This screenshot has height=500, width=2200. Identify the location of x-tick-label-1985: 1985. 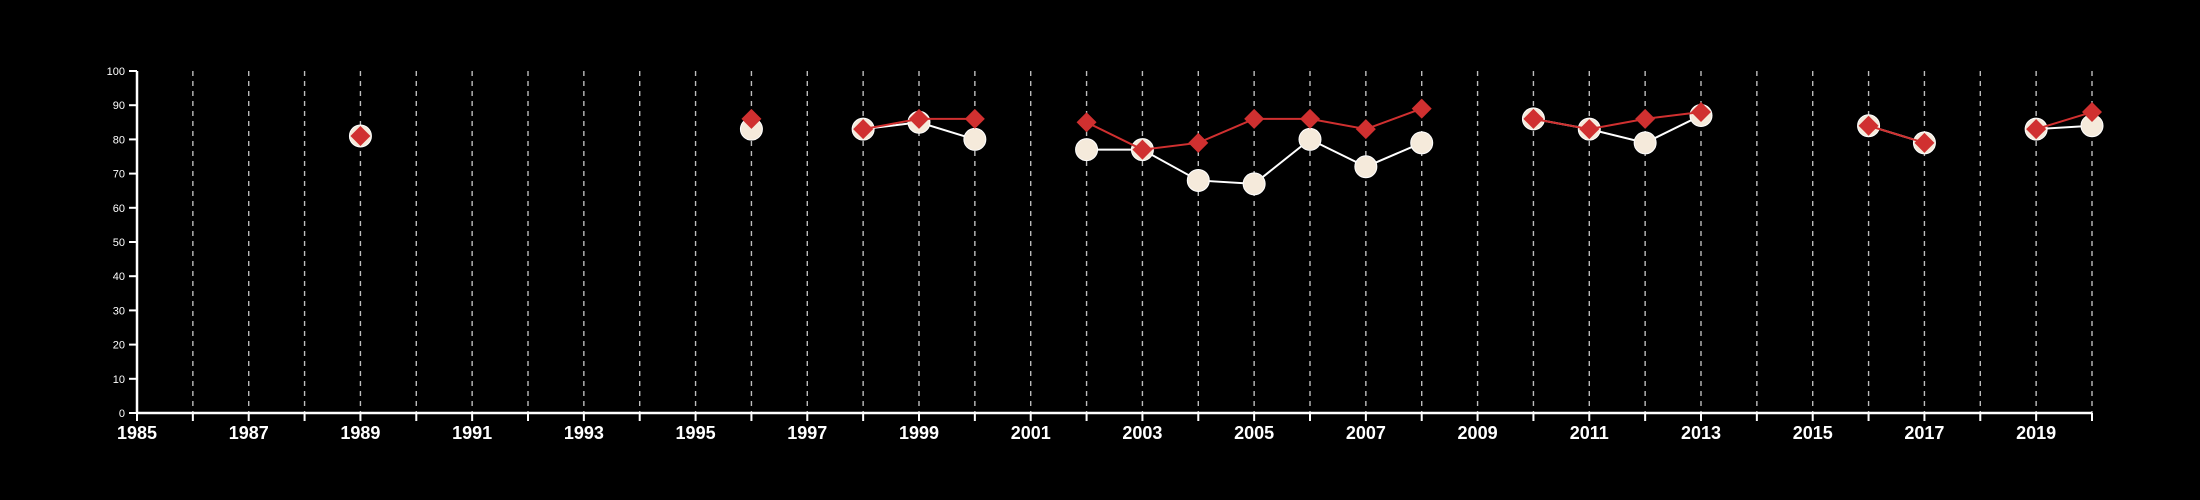
(137, 433).